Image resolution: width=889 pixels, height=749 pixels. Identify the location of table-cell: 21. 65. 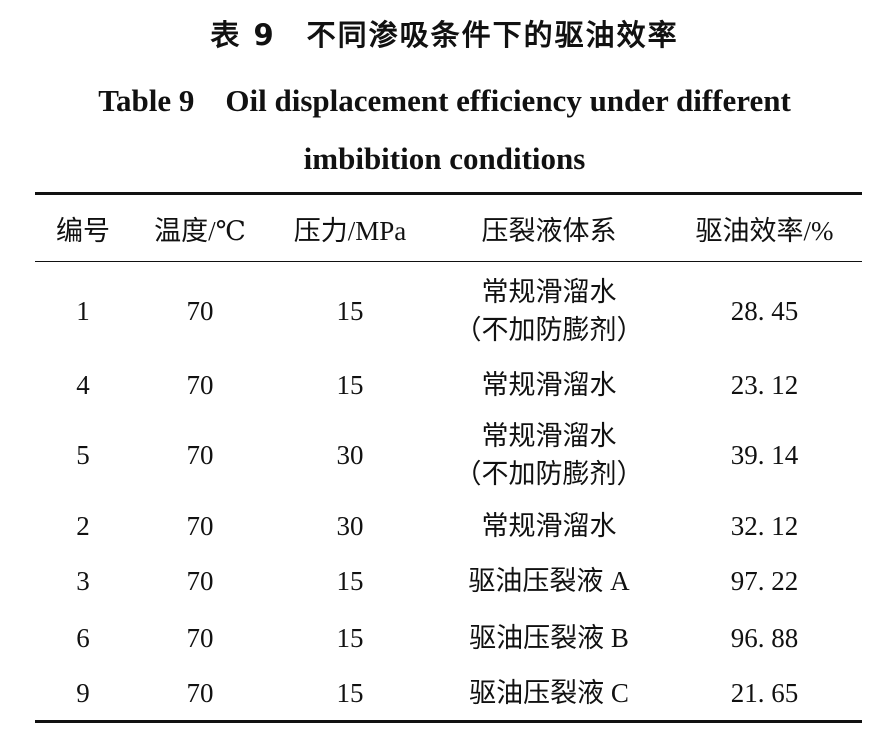
(764, 692).